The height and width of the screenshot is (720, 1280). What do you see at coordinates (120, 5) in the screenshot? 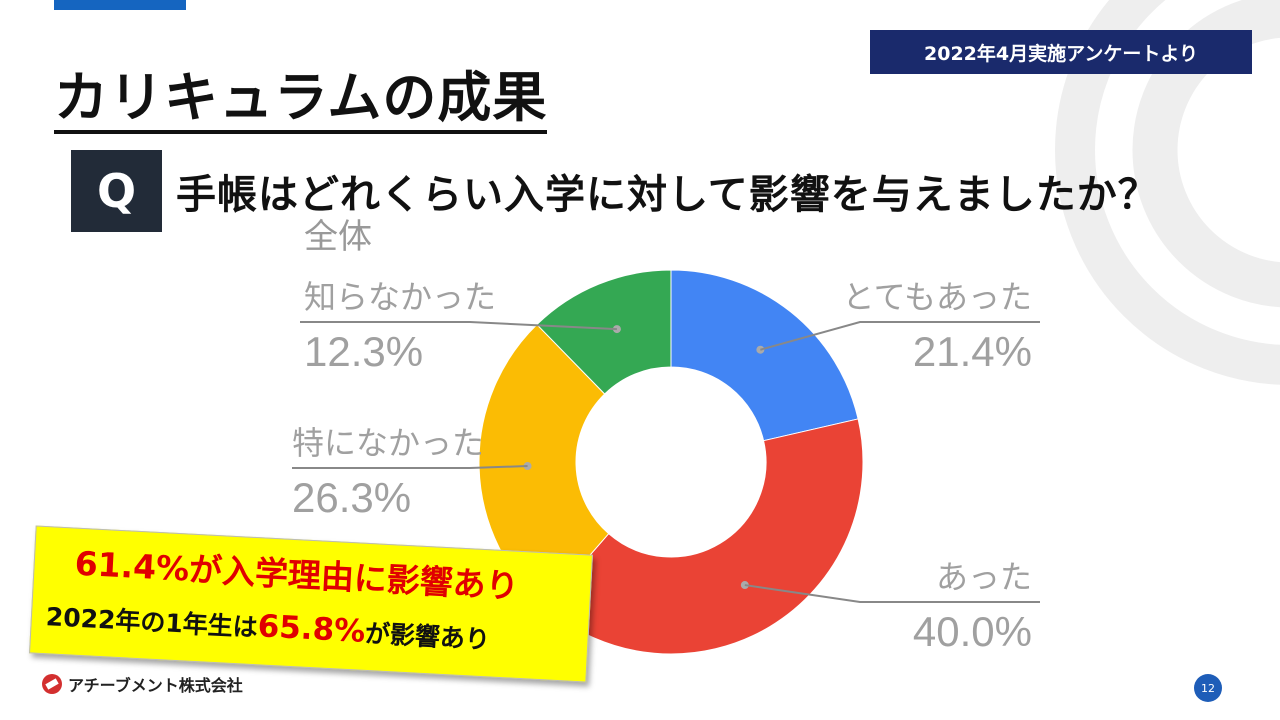
I see `top-accent-bar` at bounding box center [120, 5].